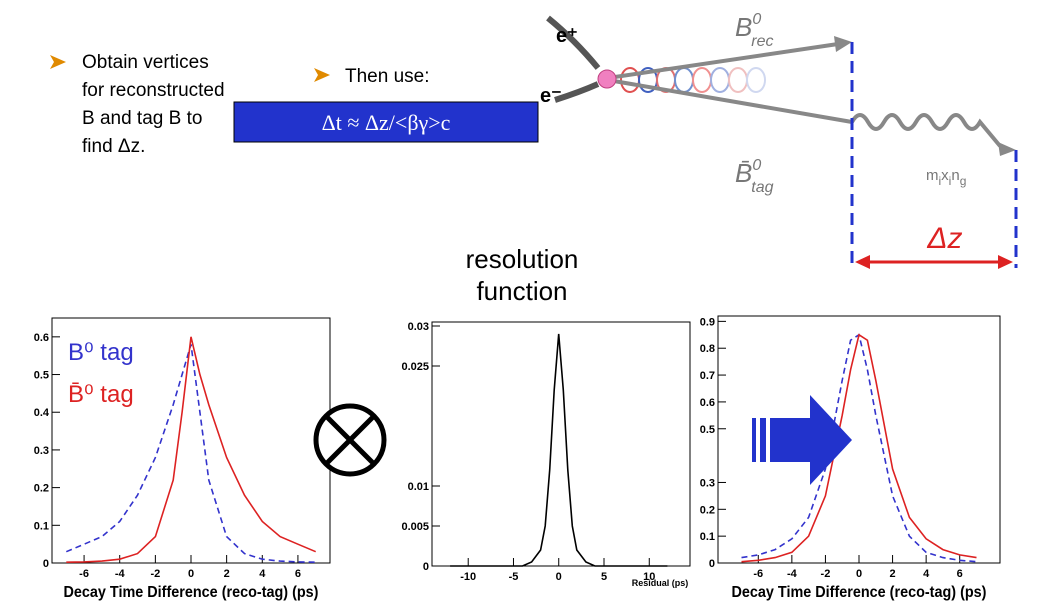 The height and width of the screenshot is (610, 1038). I want to click on y-tick-label: 0.7, so click(707, 376).